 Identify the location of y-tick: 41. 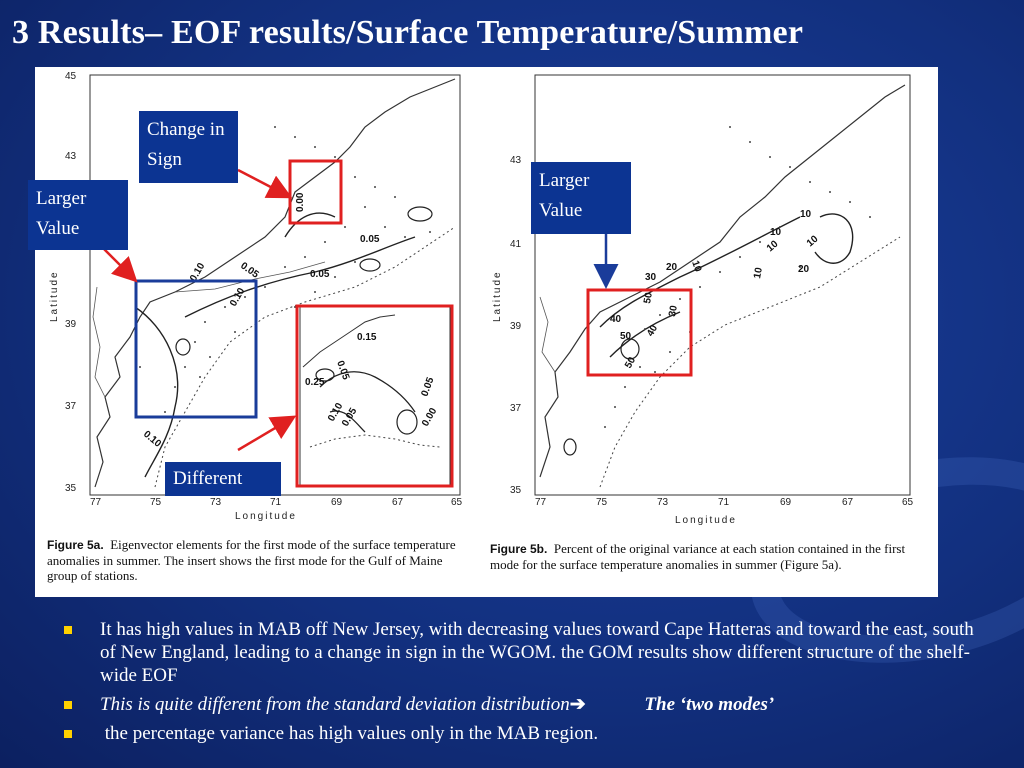
(516, 244).